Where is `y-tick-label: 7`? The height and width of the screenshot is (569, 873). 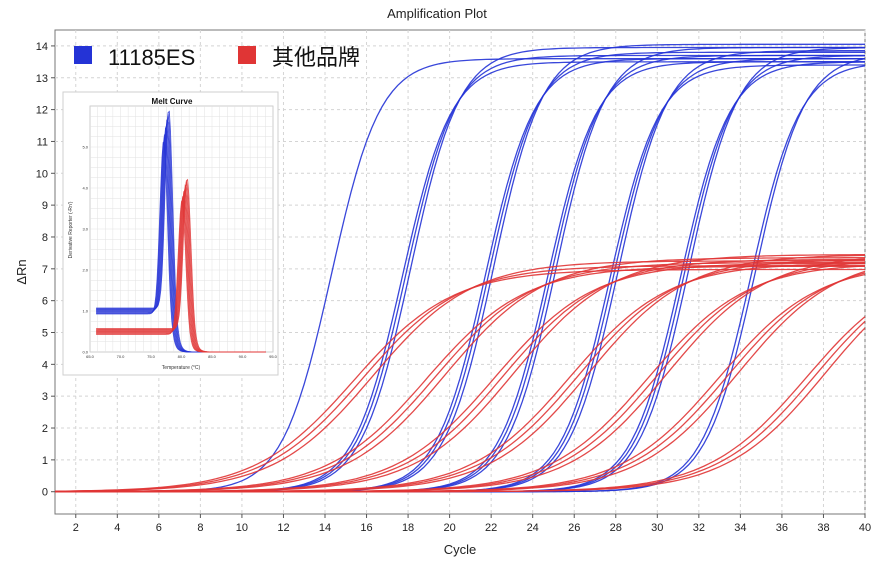
y-tick-label: 7 is located at coordinates (45, 270).